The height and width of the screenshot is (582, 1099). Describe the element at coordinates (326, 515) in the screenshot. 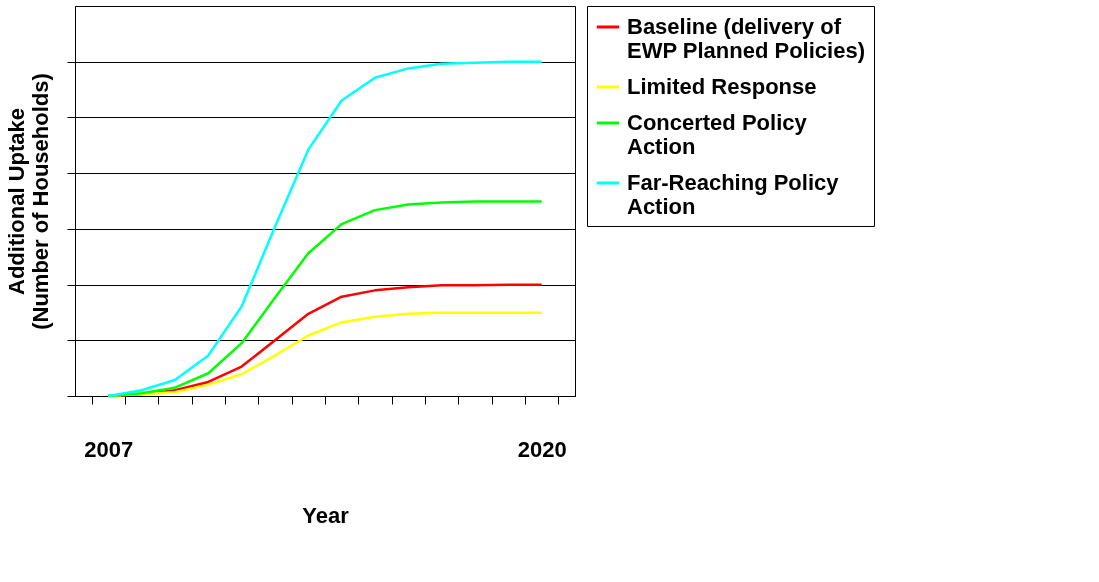

I see `x-axis-title: Year` at that location.